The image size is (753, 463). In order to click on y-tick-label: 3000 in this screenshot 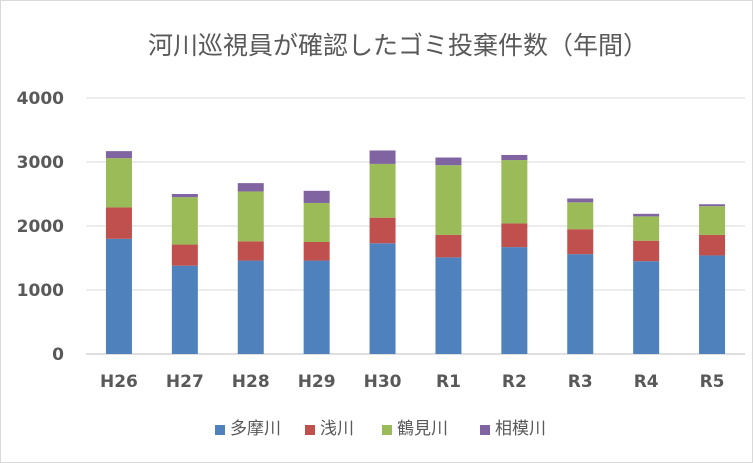, I will do `click(40, 163)`.